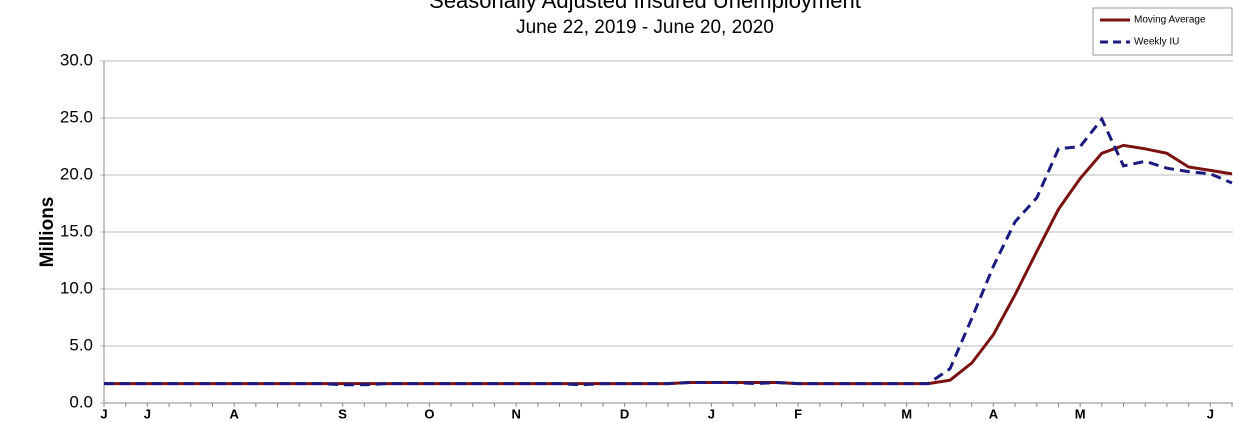  I want to click on y-tick-label: 0.0, so click(81, 401).